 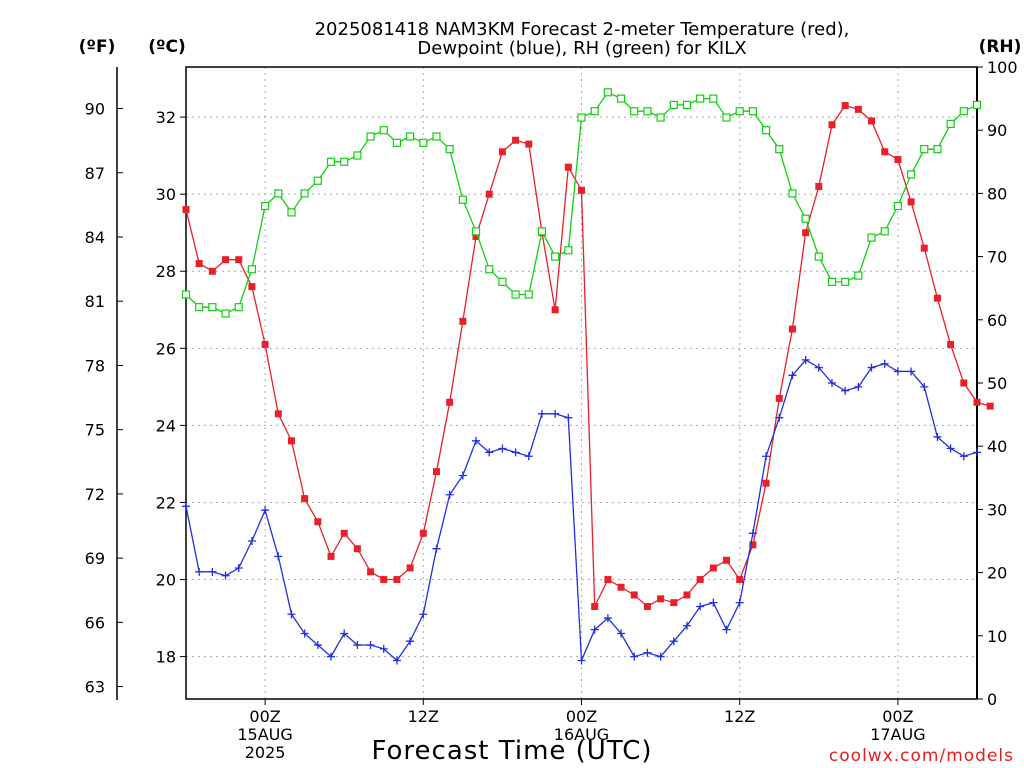 I want to click on rh-tick-label-9: 90, so click(x=997, y=130).